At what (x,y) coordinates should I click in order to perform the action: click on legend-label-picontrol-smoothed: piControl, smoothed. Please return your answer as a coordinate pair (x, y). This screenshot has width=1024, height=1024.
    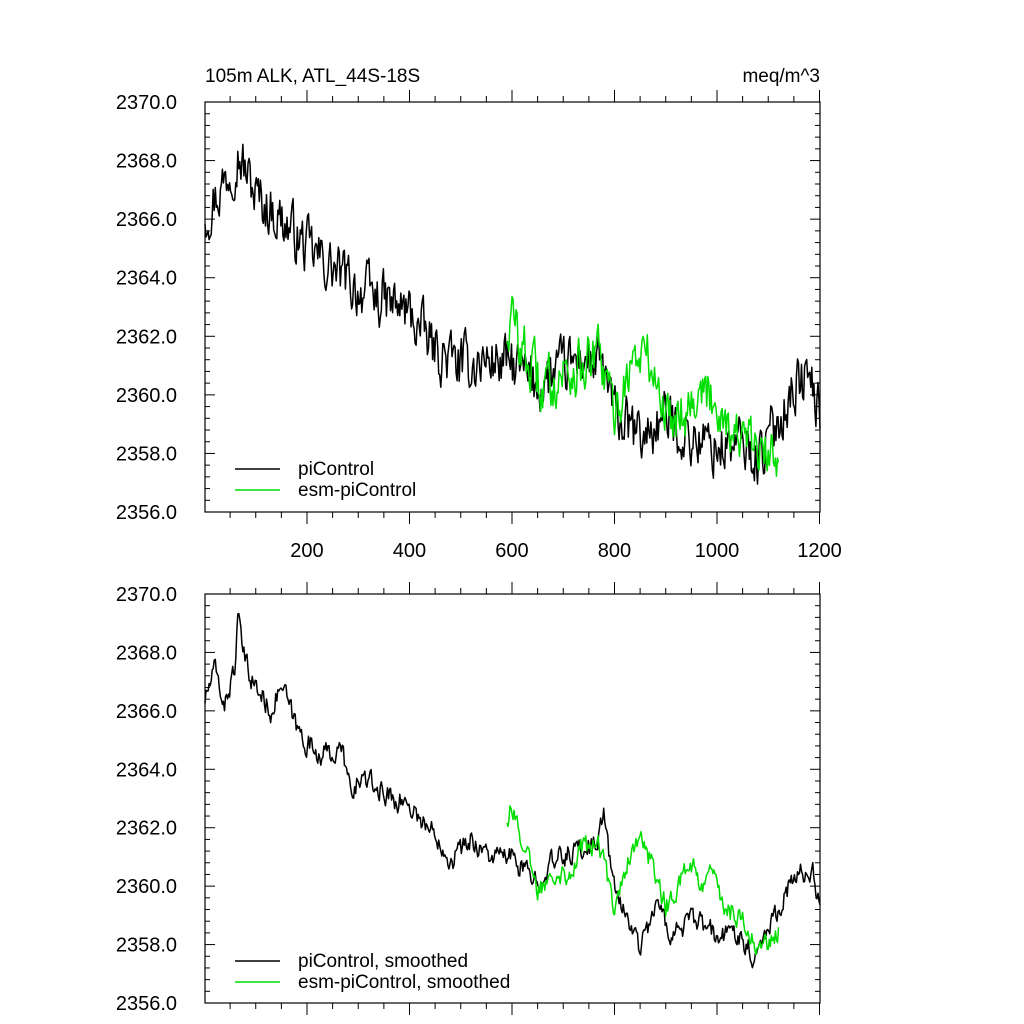
    Looking at the image, I should click on (383, 961).